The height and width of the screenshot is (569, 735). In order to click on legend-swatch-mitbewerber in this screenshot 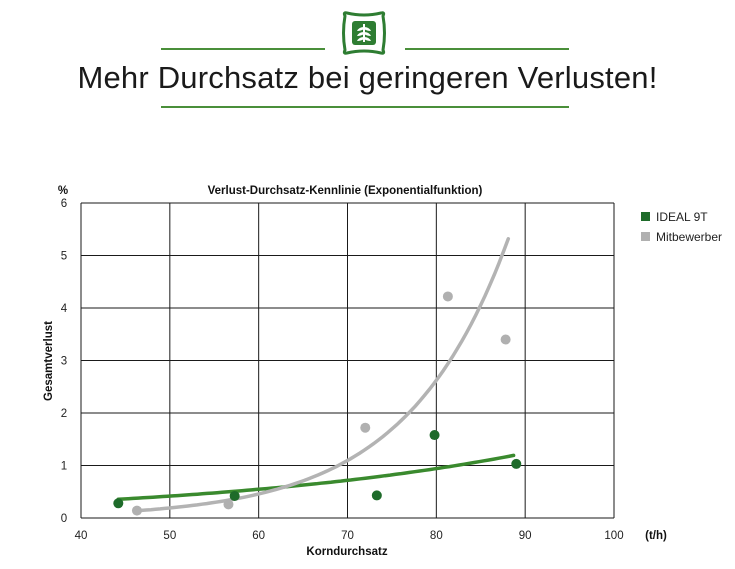, I will do `click(645, 236)`.